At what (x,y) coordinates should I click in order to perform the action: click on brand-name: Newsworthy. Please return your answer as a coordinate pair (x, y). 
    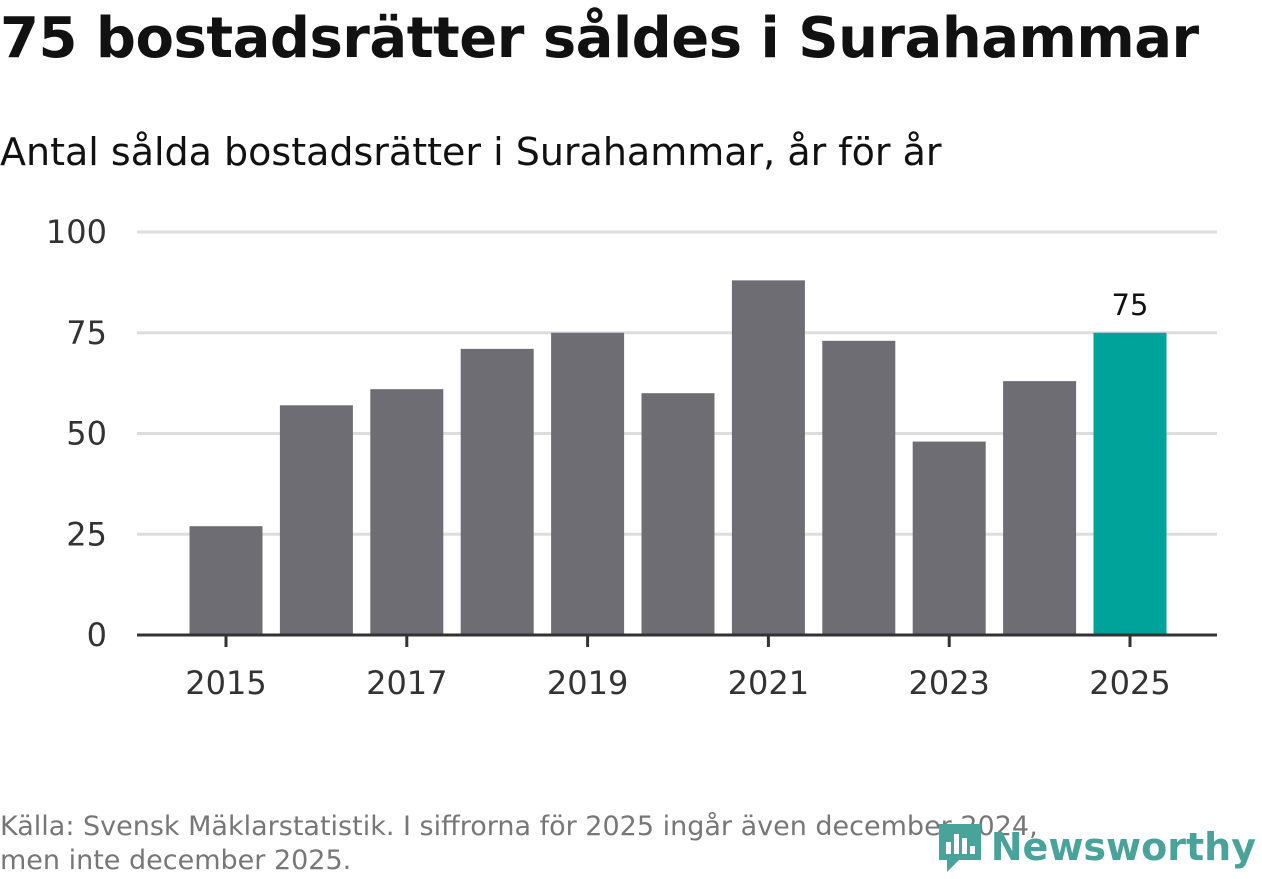
    Looking at the image, I should click on (1123, 847).